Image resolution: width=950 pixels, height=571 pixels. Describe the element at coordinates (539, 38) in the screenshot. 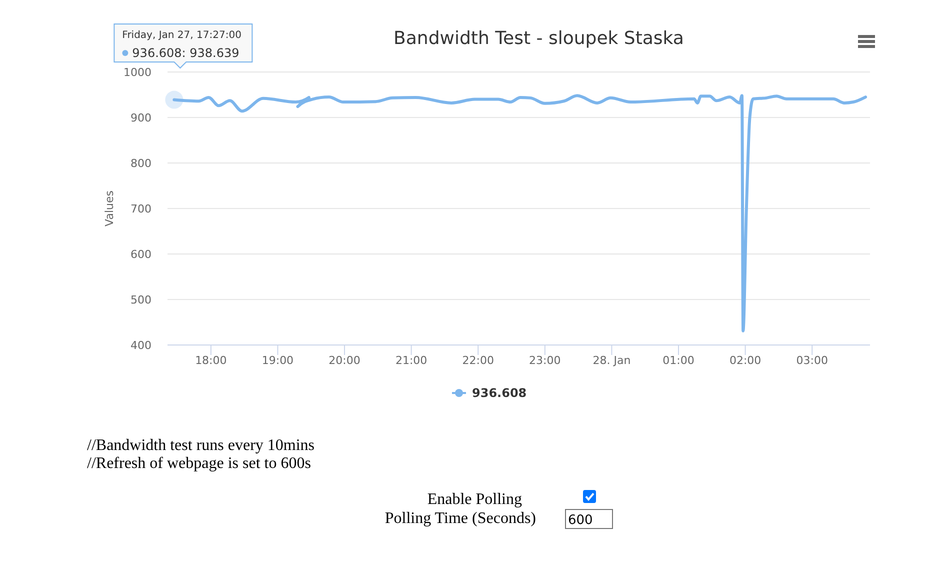

I see `chart-title: Bandwidth Test - sloupek Staska` at that location.